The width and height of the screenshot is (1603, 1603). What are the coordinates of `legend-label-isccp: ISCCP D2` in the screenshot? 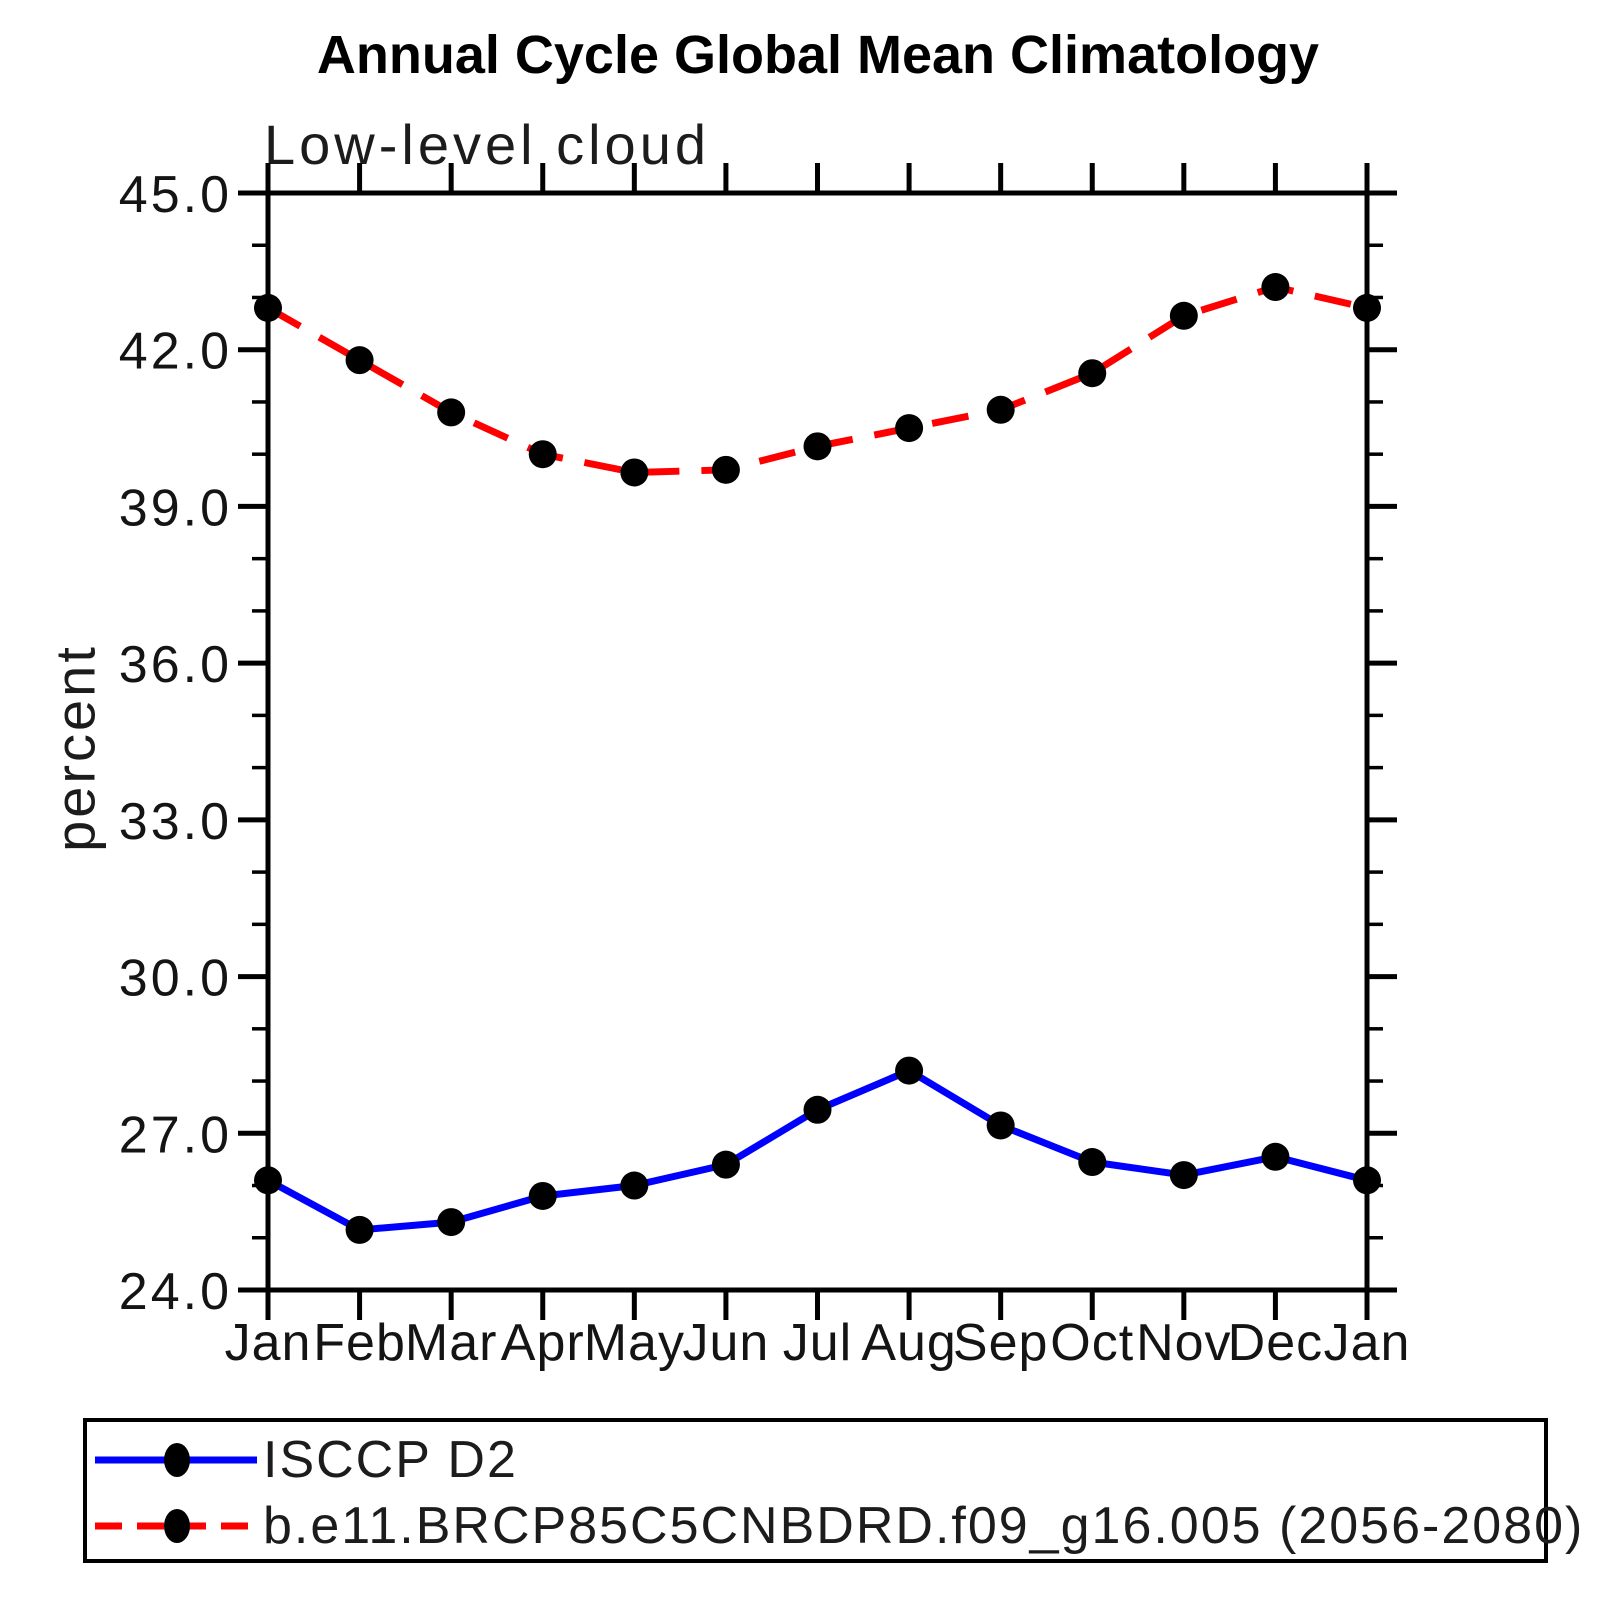 It's located at (390, 1460).